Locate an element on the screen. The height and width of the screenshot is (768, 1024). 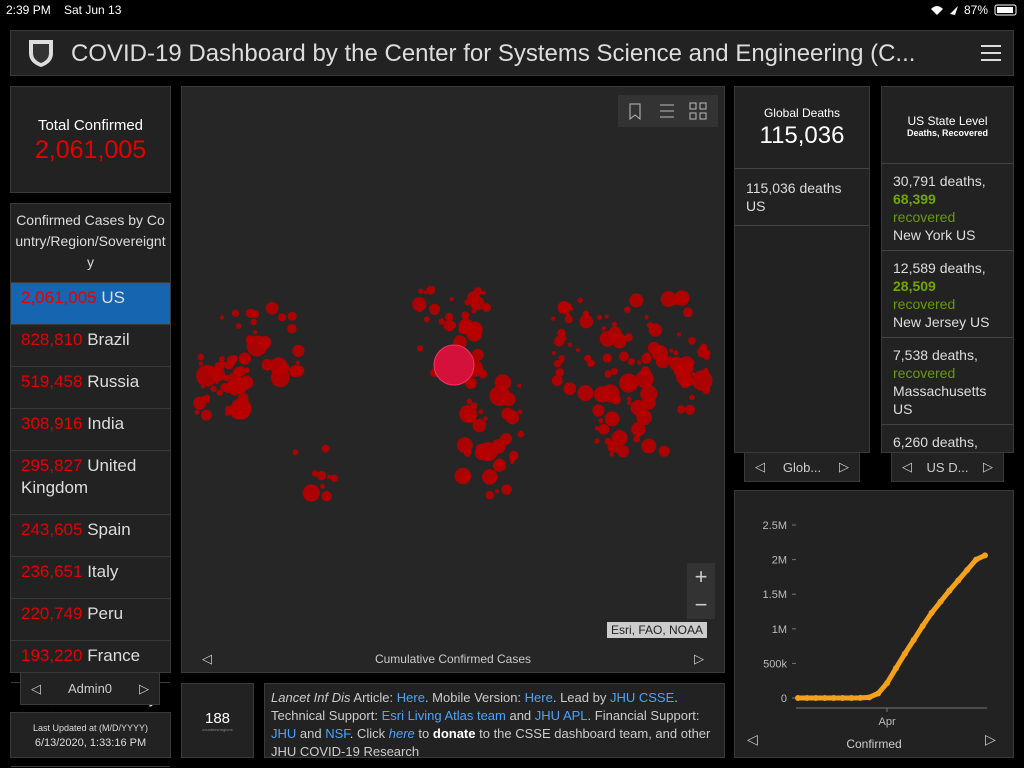
country-row: 243,605 Spain is located at coordinates (90, 536).